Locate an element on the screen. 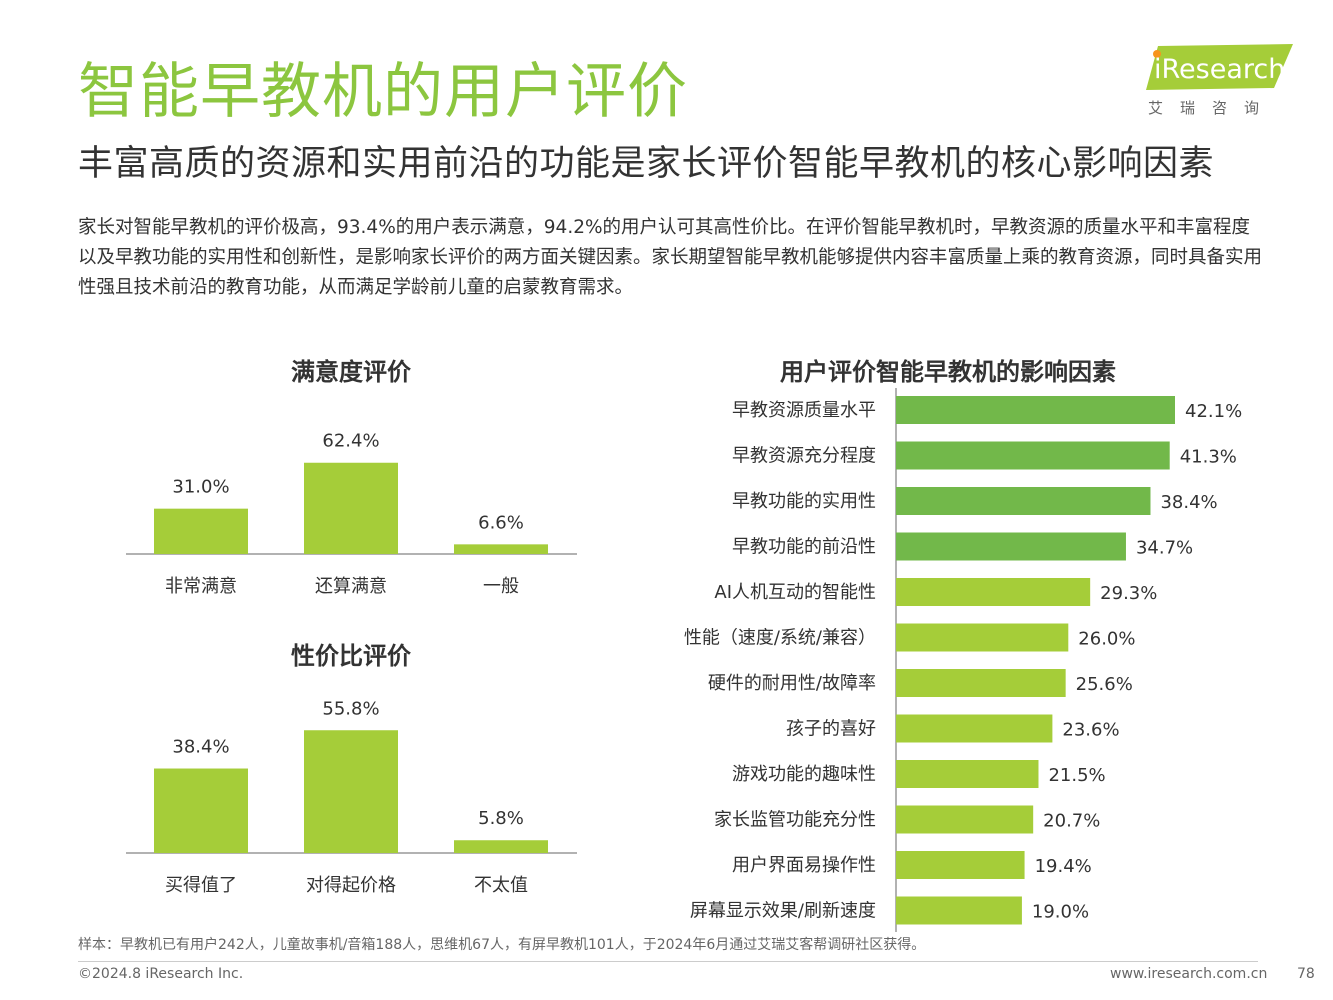  factors-category-label: 孩子的喜好 is located at coordinates (831, 729).